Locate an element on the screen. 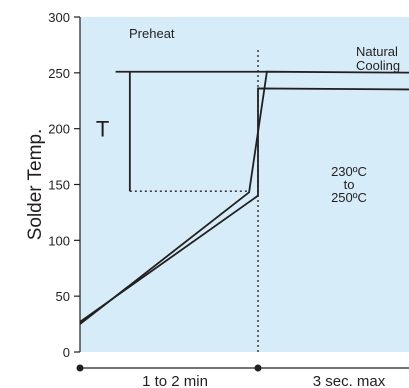 The image size is (409, 388). range-end-label: 250ºC is located at coordinates (349, 197).